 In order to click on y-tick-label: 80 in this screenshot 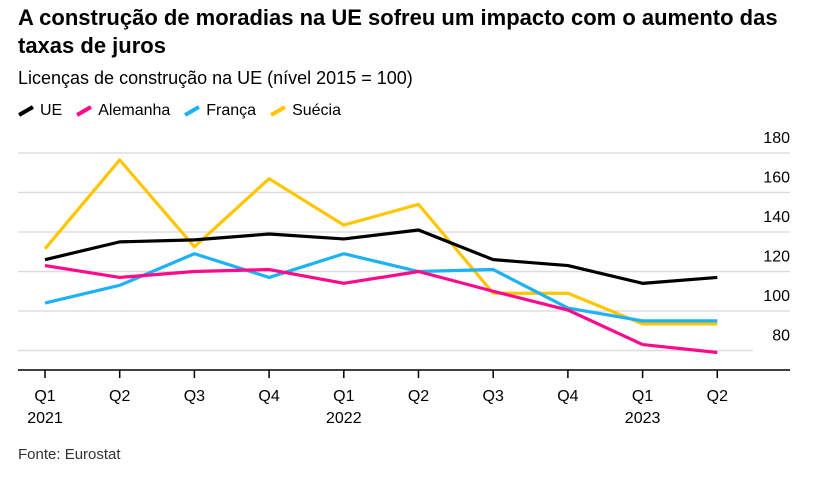, I will do `click(781, 336)`.